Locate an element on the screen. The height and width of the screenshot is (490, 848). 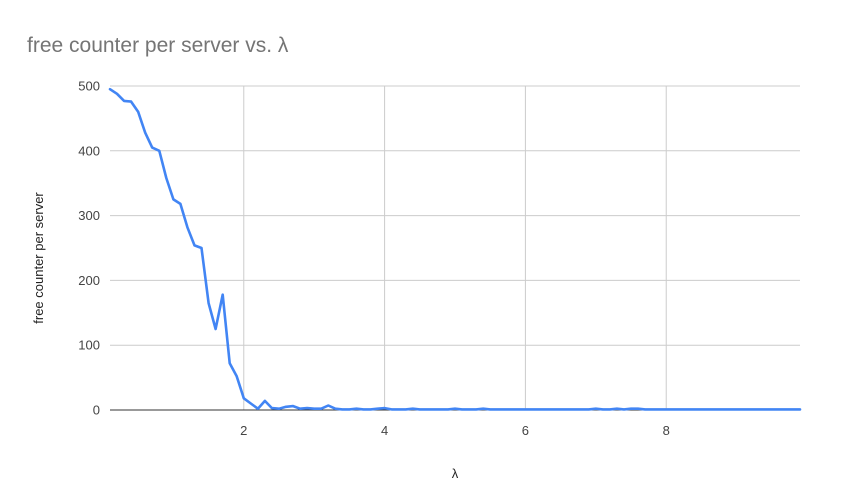
y-tick-label: 200 is located at coordinates (89, 280).